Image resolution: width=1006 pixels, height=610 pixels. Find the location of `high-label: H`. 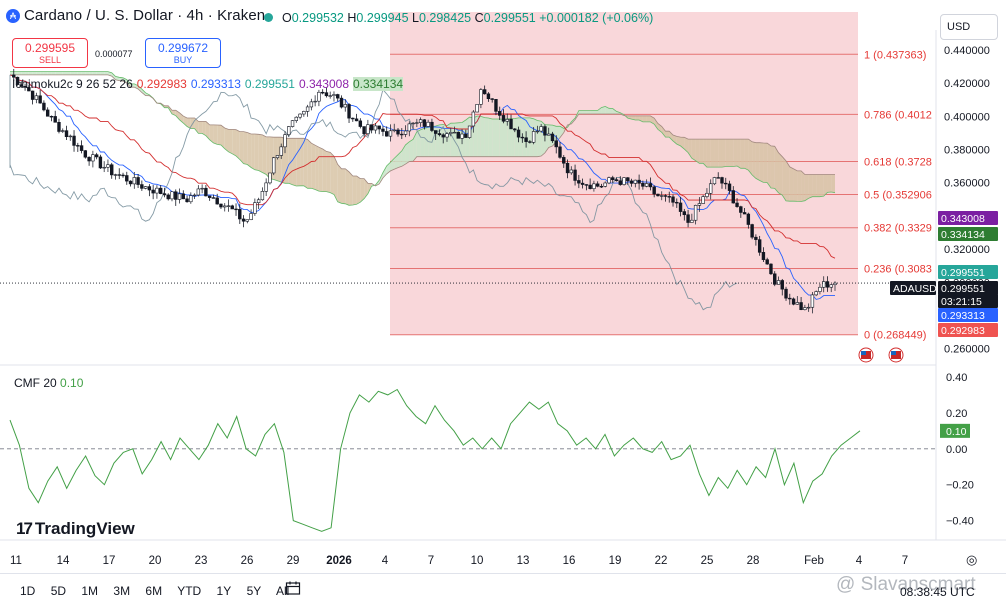

high-label: H is located at coordinates (352, 18).